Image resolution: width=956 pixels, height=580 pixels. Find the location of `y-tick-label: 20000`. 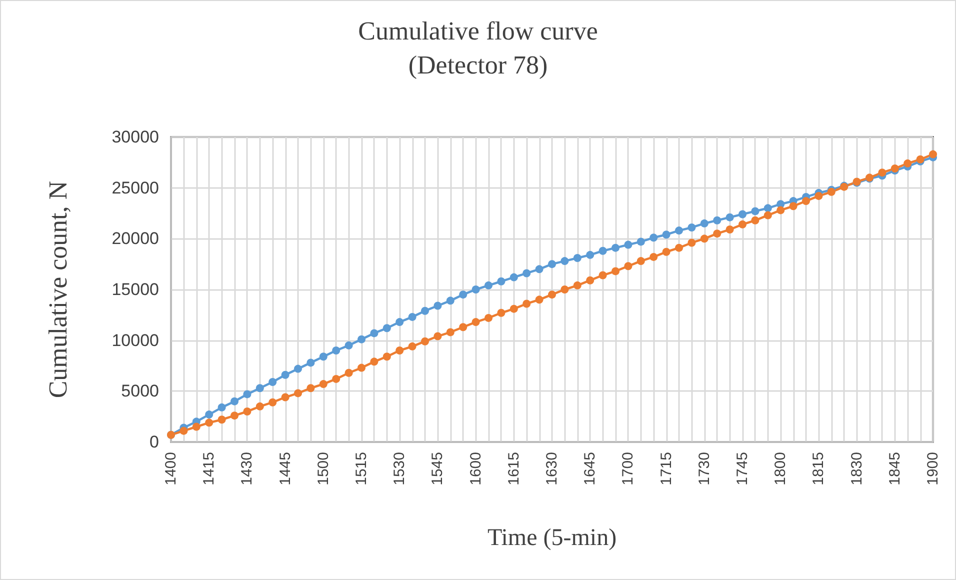

y-tick-label: 20000 is located at coordinates (135, 238).